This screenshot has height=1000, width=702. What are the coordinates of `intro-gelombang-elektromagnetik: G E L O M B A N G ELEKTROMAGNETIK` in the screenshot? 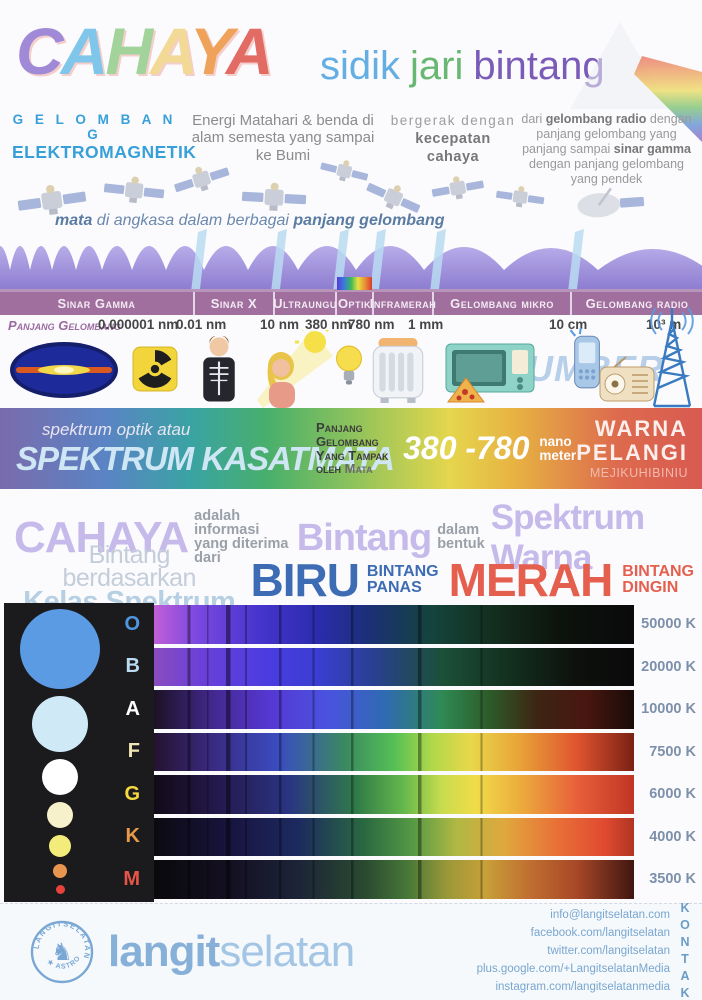 It's located at (104, 137).